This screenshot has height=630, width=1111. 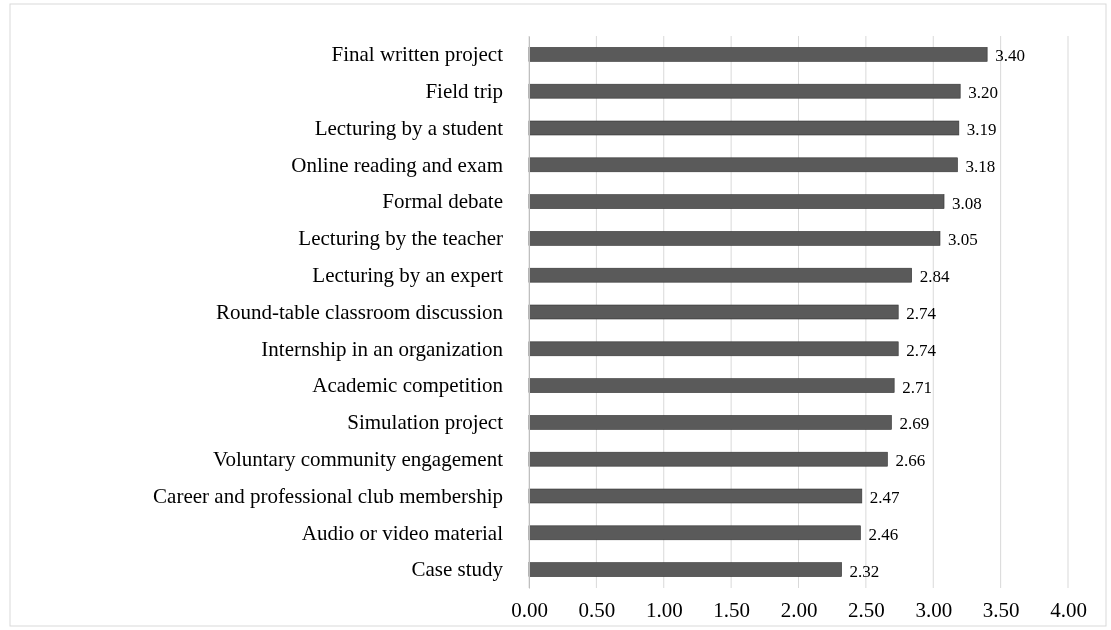 I want to click on x-tick-label: 1.50, so click(x=731, y=609).